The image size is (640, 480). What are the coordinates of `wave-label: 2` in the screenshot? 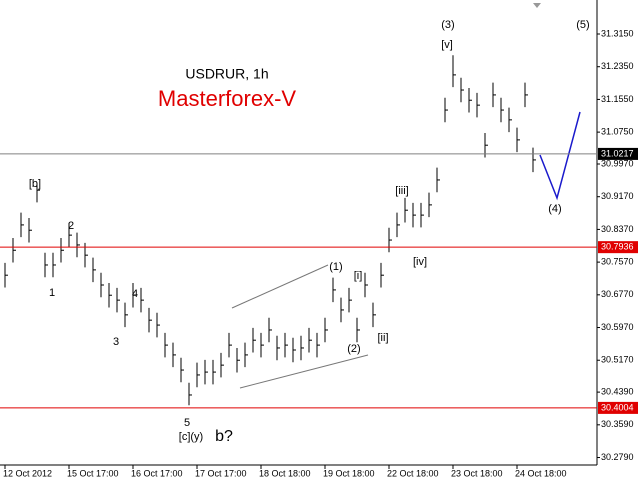 It's located at (71, 226).